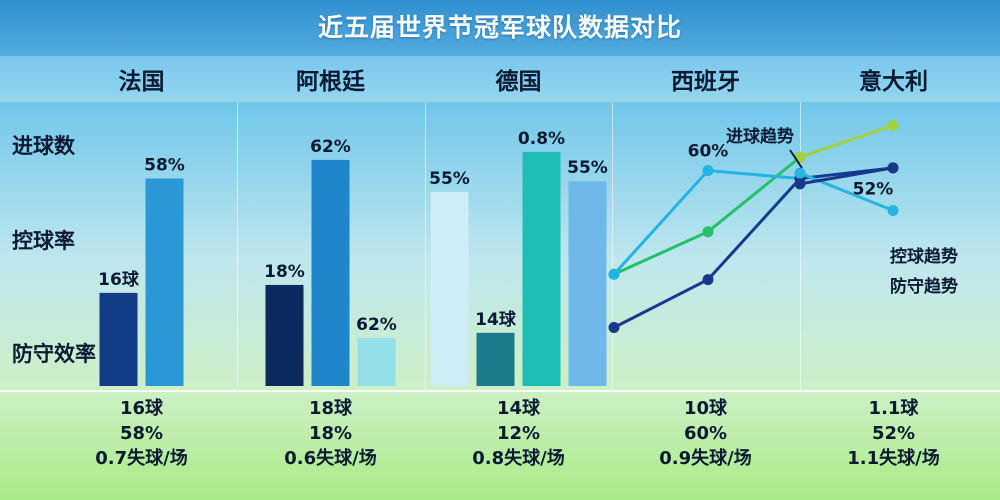 This screenshot has width=1000, height=500. I want to click on column-header-argentina: 阿根廷, so click(330, 82).